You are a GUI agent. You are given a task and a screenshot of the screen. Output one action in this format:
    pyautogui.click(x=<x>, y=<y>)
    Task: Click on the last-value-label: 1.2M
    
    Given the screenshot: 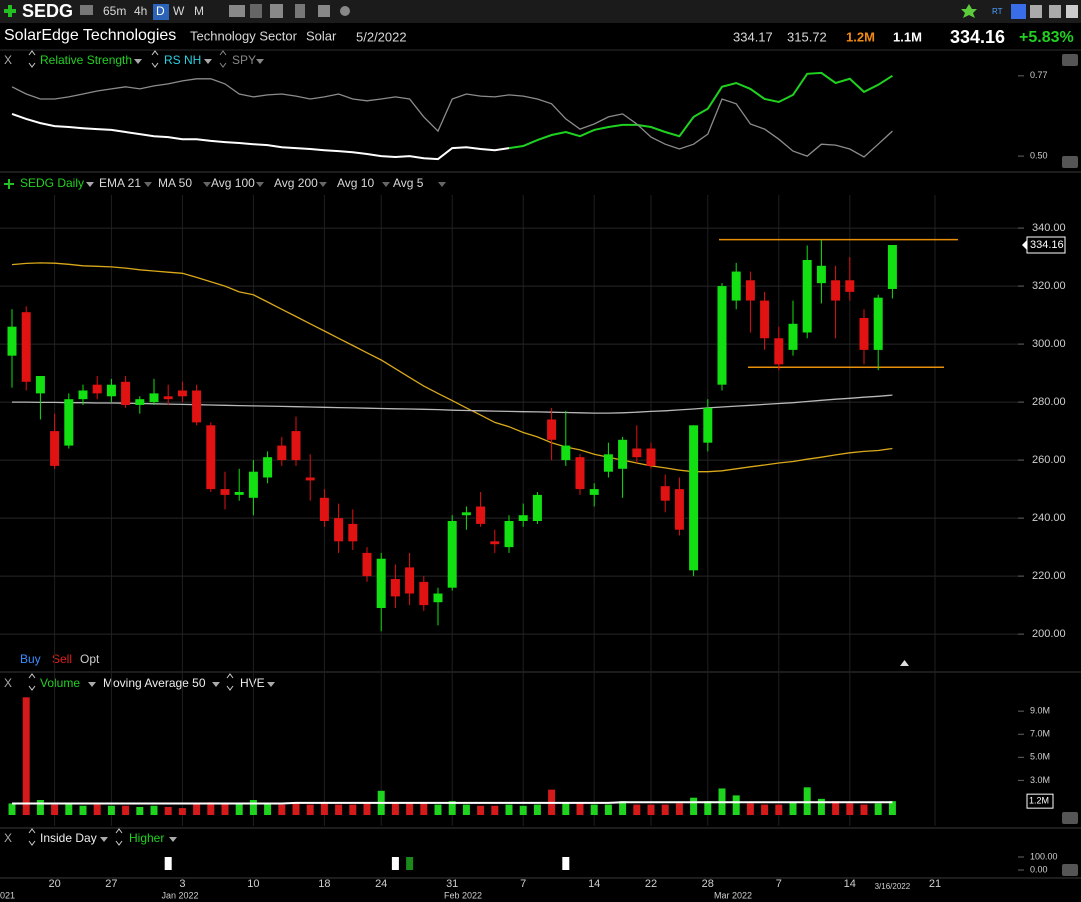 What is the action you would take?
    pyautogui.click(x=1039, y=801)
    